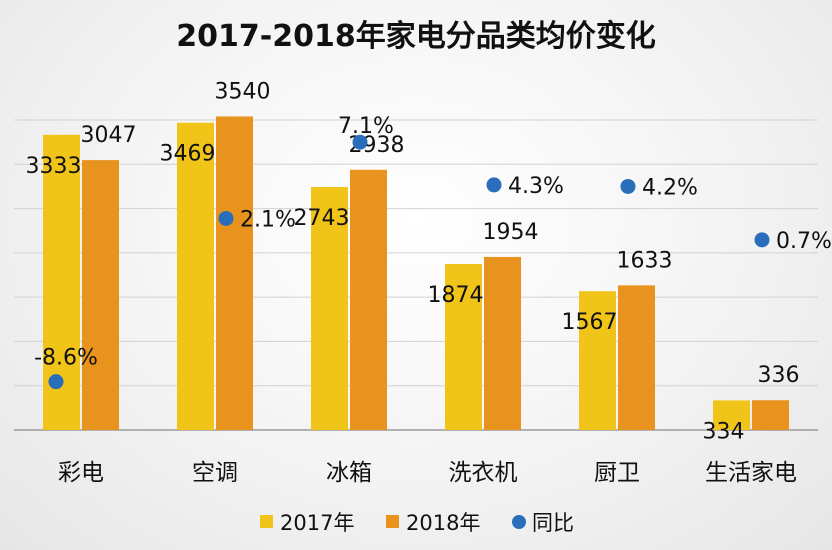 This screenshot has width=832, height=550. Describe the element at coordinates (670, 187) in the screenshot. I see `yoy-label: 4.2%` at that location.